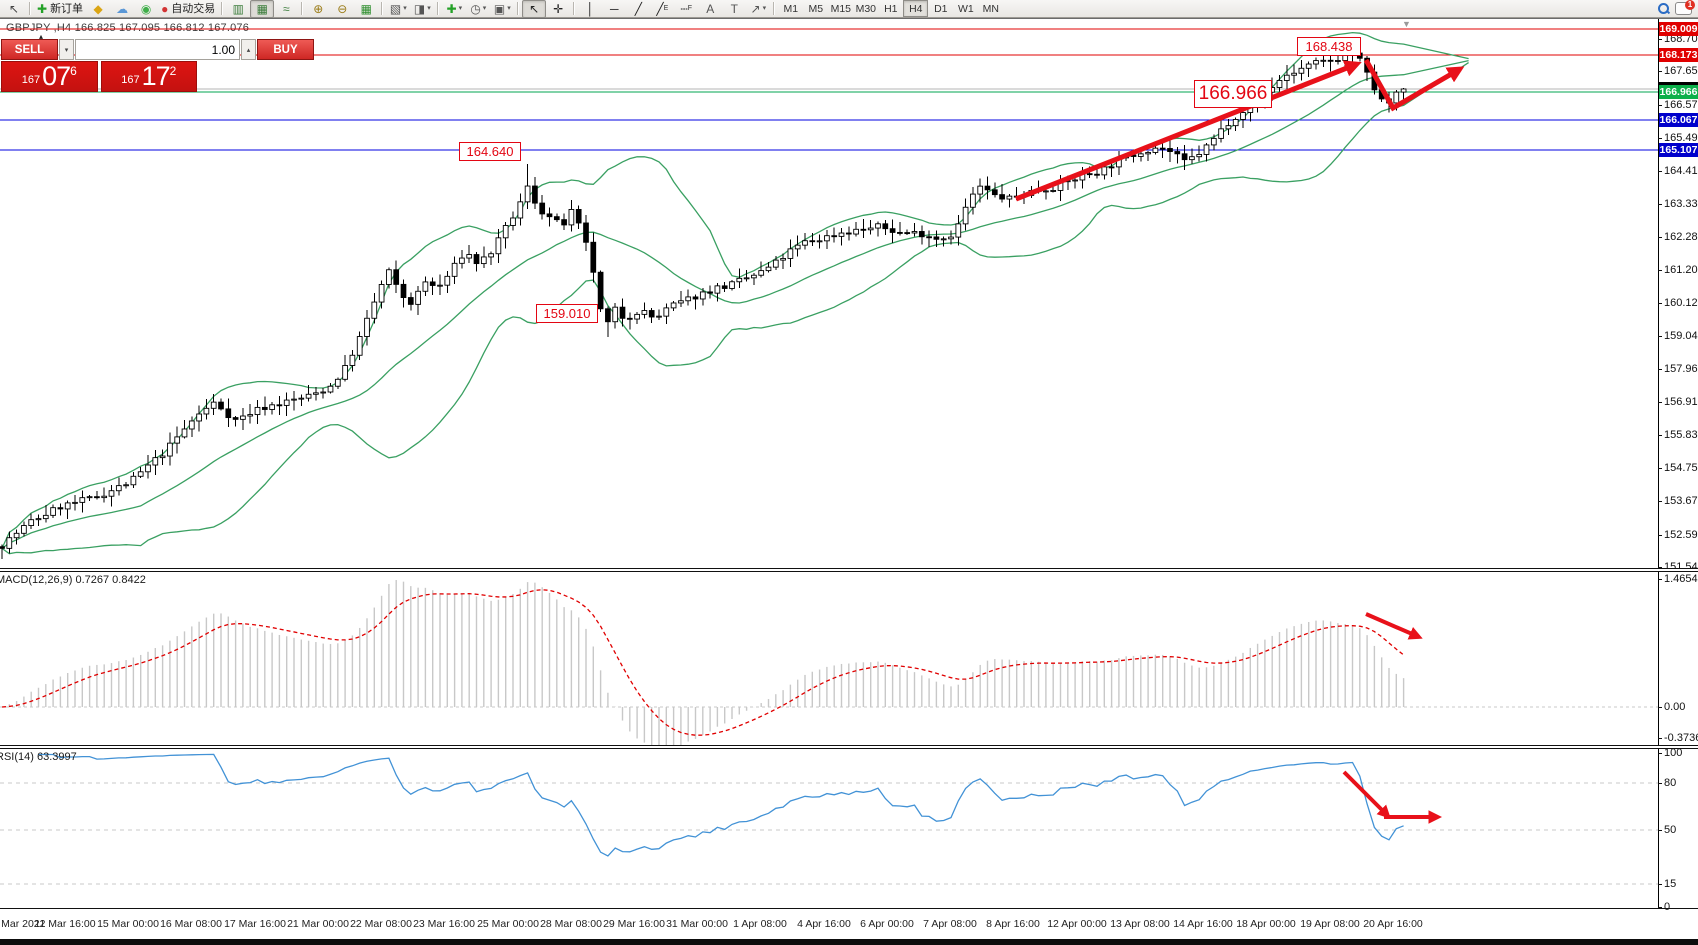  What do you see at coordinates (710, 9) in the screenshot?
I see `text-icon: A` at bounding box center [710, 9].